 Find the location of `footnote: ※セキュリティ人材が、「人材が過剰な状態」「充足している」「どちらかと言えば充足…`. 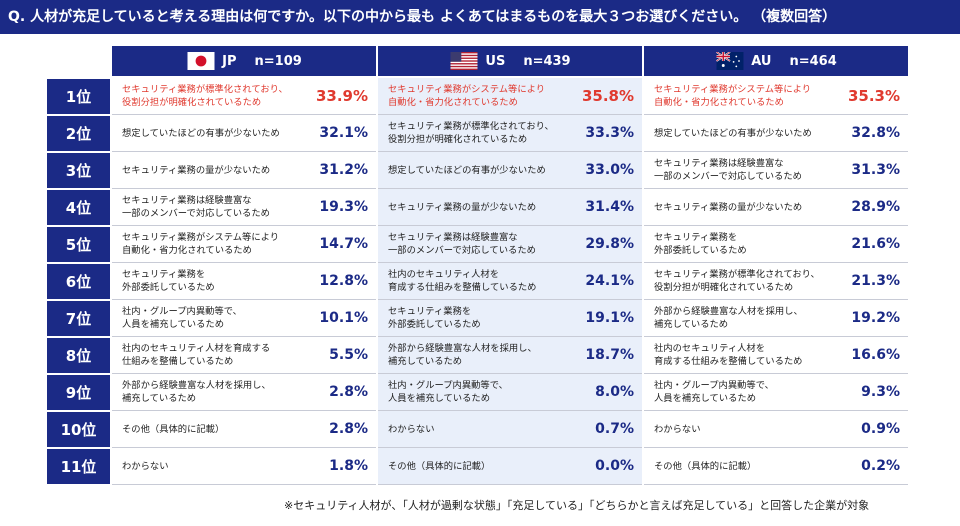

footnote: ※セキュリティ人材が、「人材が過剰な状態」「充足している」「どちらかと言えば充足… is located at coordinates (577, 505).